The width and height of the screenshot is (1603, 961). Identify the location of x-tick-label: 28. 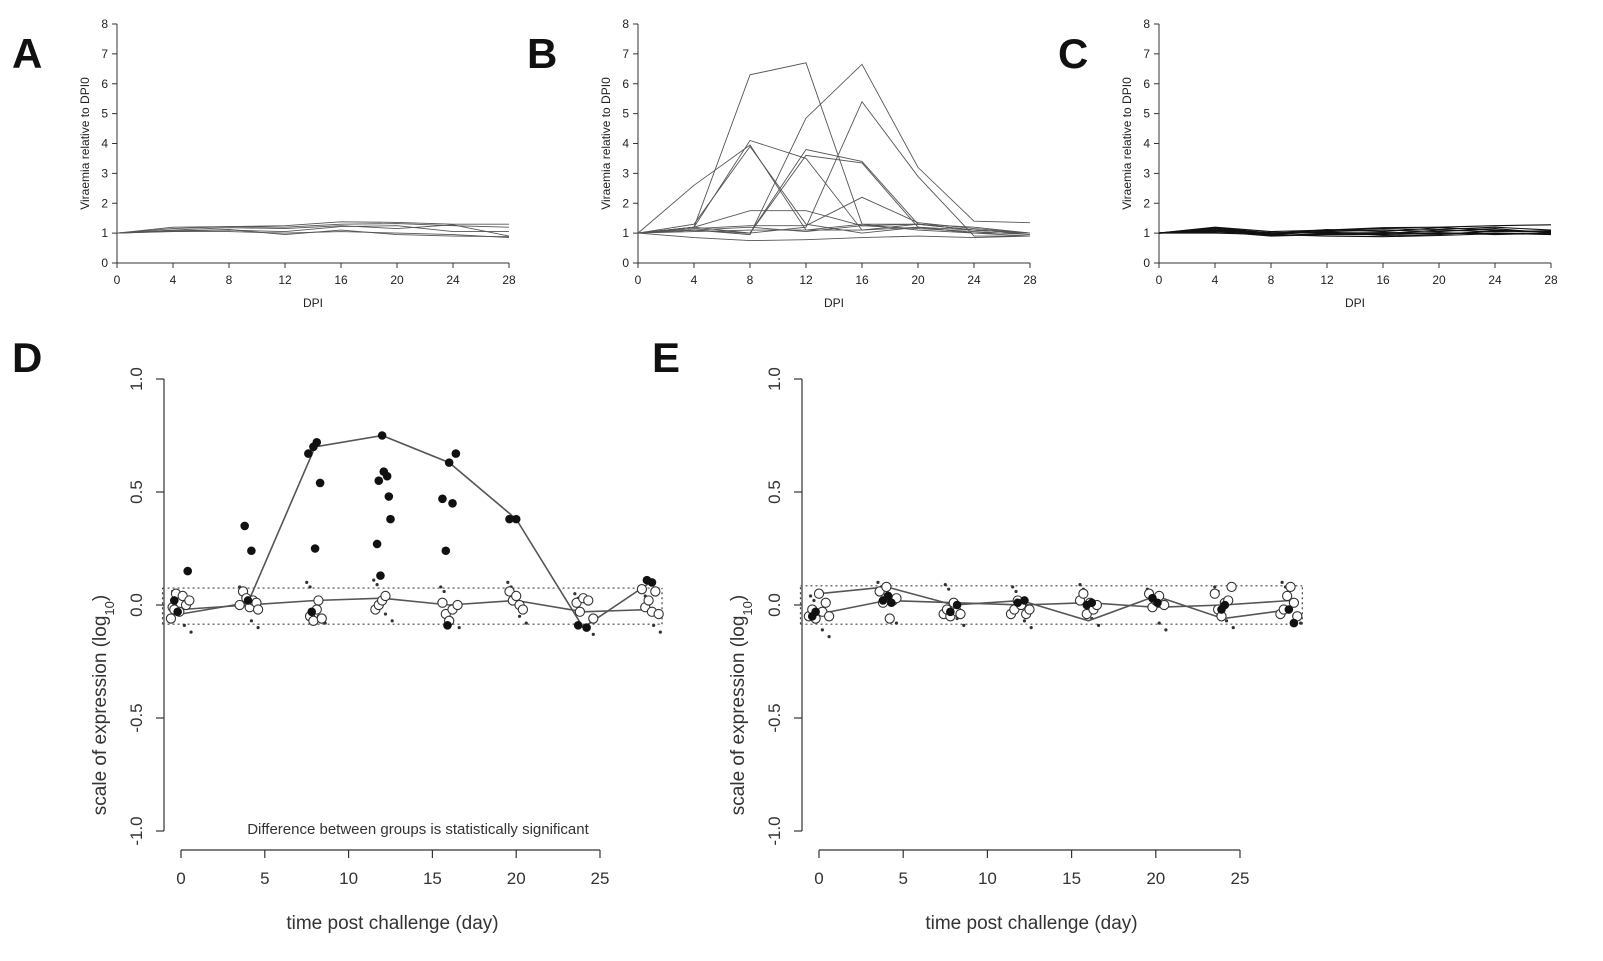
(1030, 280).